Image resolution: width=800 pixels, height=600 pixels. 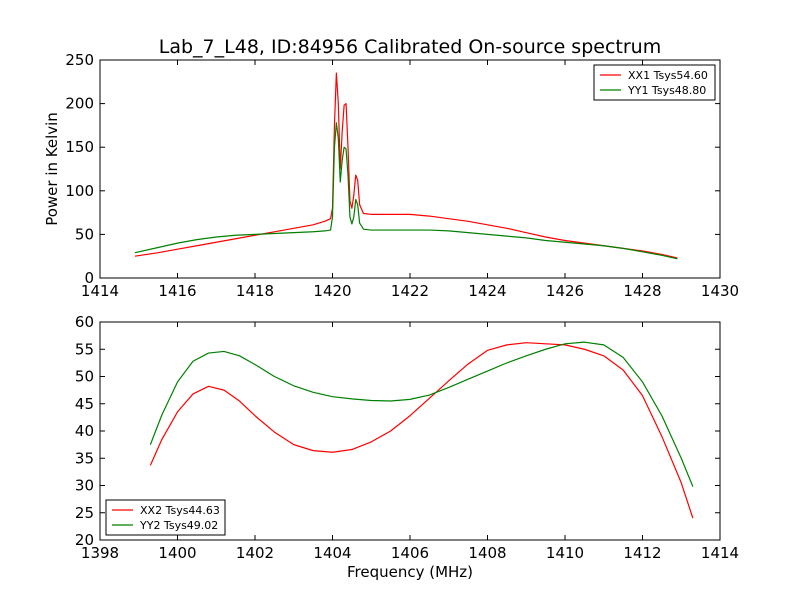 I want to click on bottom-legend: XX2 Tsys44.63 YY2 Tsys49.02, so click(x=165, y=517).